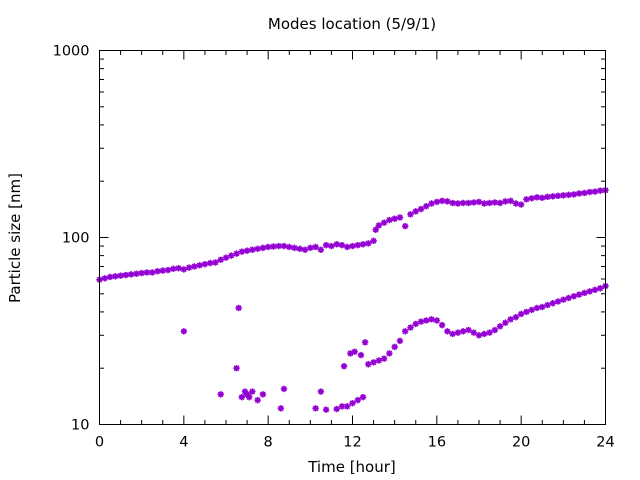  What do you see at coordinates (76, 239) in the screenshot?
I see `y-tick-label: 100` at bounding box center [76, 239].